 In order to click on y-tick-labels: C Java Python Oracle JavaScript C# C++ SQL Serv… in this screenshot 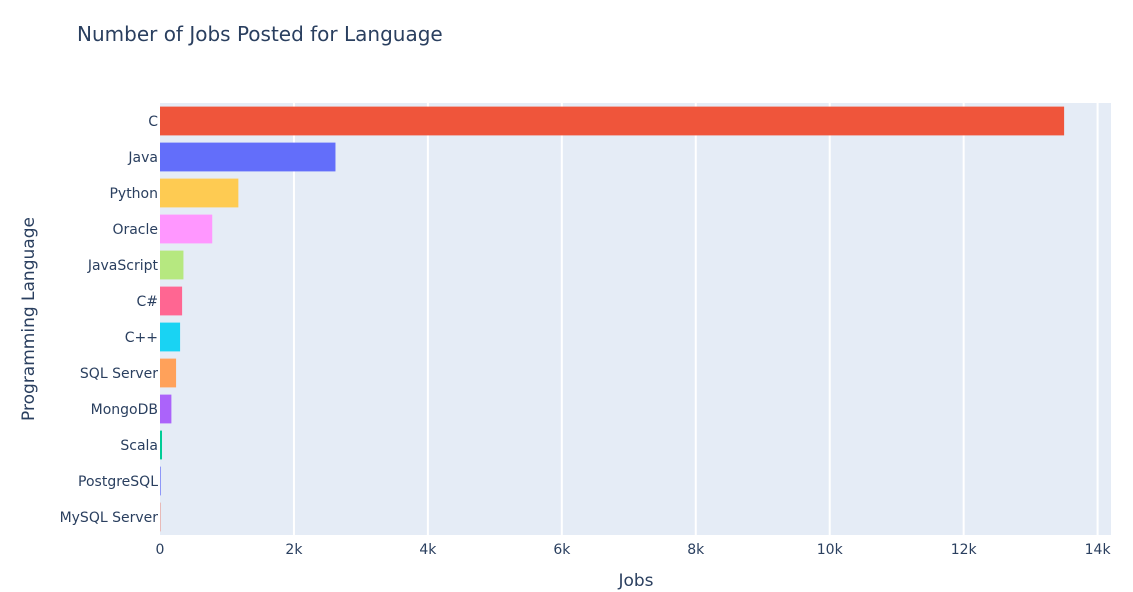, I will do `click(109, 320)`.